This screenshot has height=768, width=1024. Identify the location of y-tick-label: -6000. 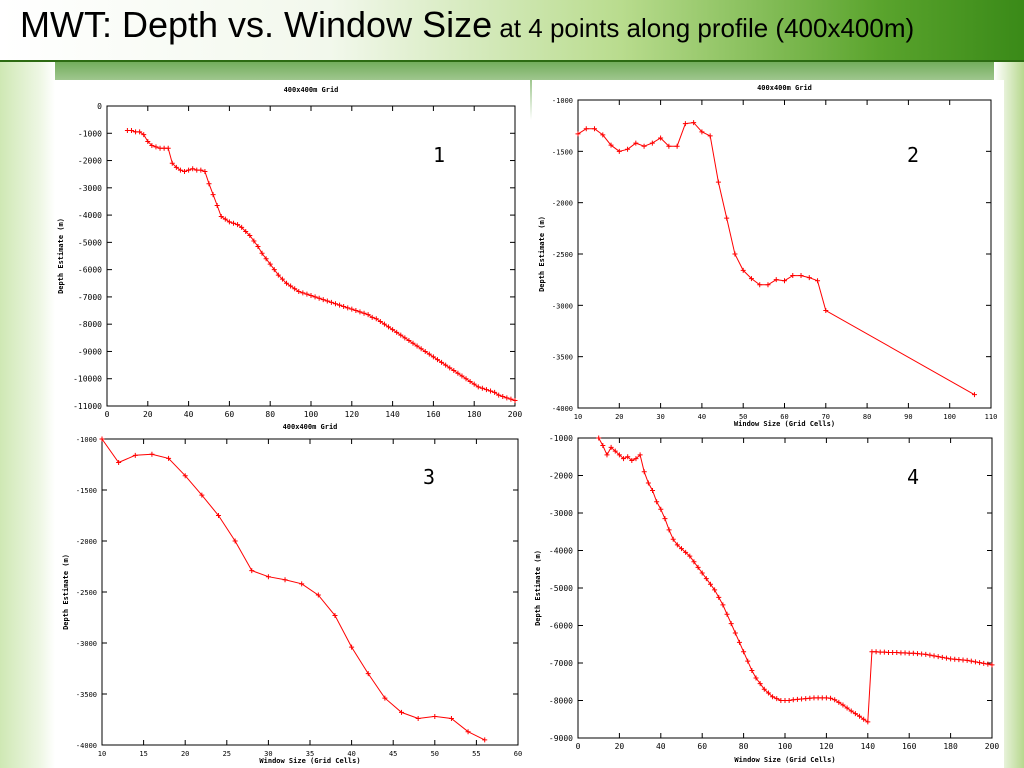
(561, 626).